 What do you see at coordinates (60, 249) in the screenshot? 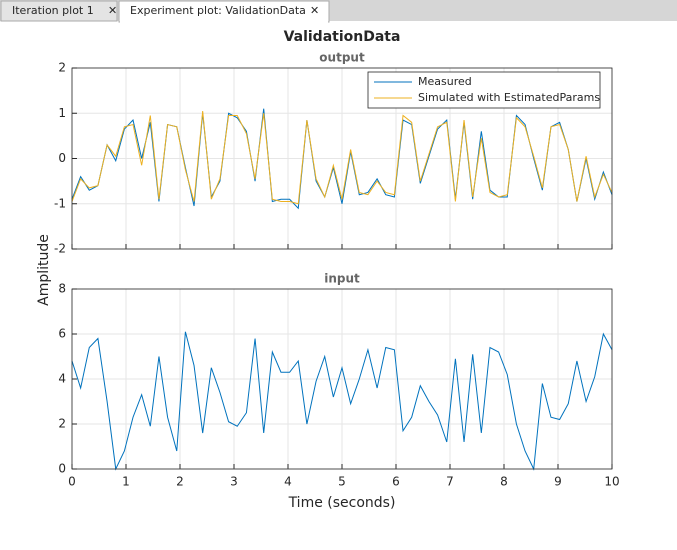
I see `y-tick-label: -2` at bounding box center [60, 249].